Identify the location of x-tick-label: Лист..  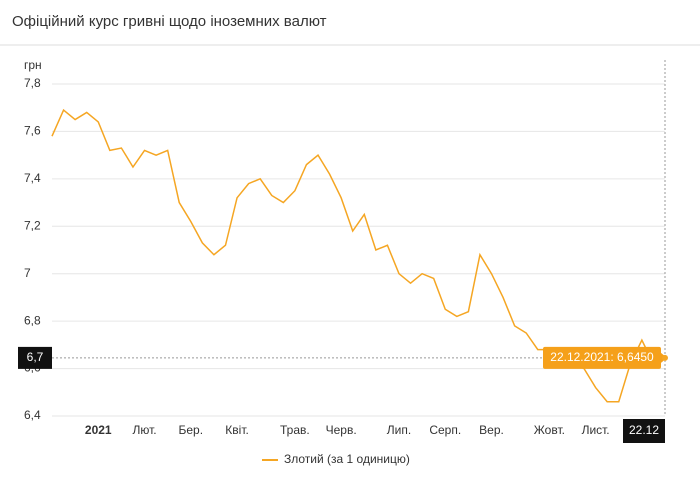
(596, 430).